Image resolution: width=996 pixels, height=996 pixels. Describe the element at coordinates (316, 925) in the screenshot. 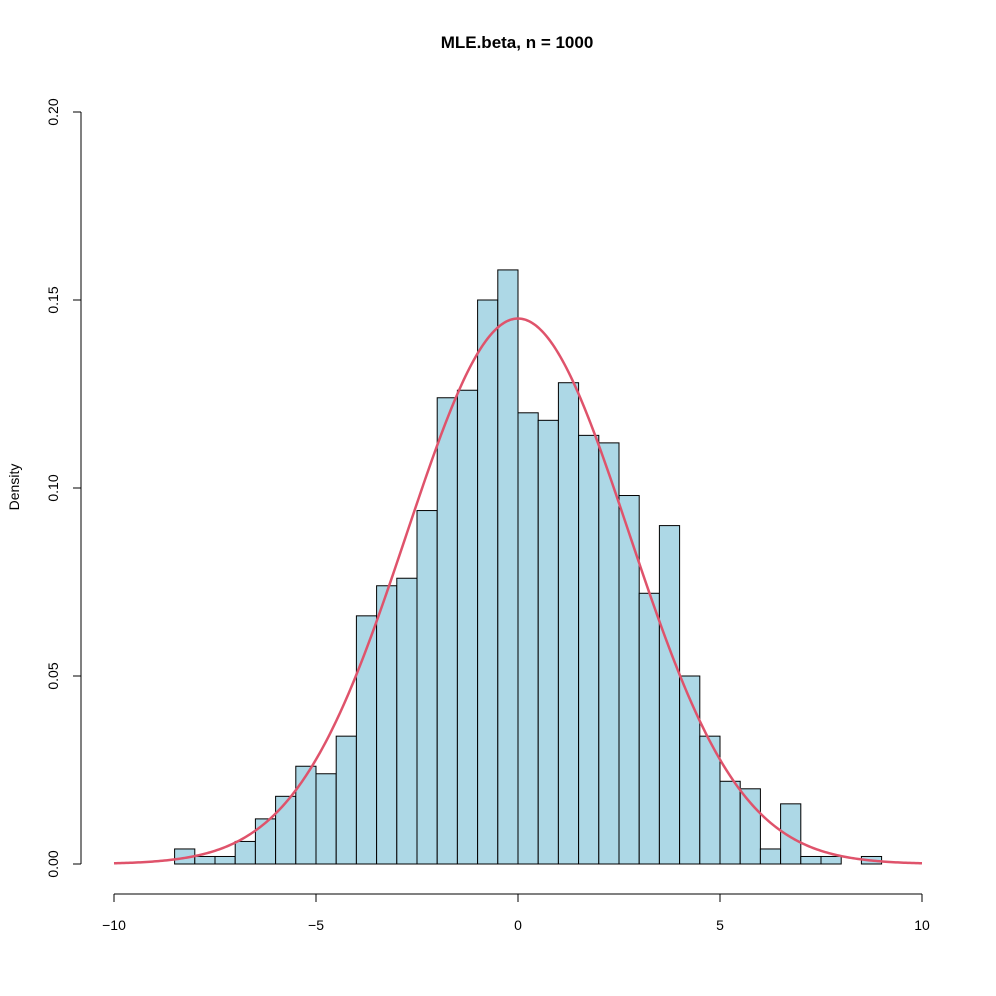

I see `x-tick-label: −5` at that location.